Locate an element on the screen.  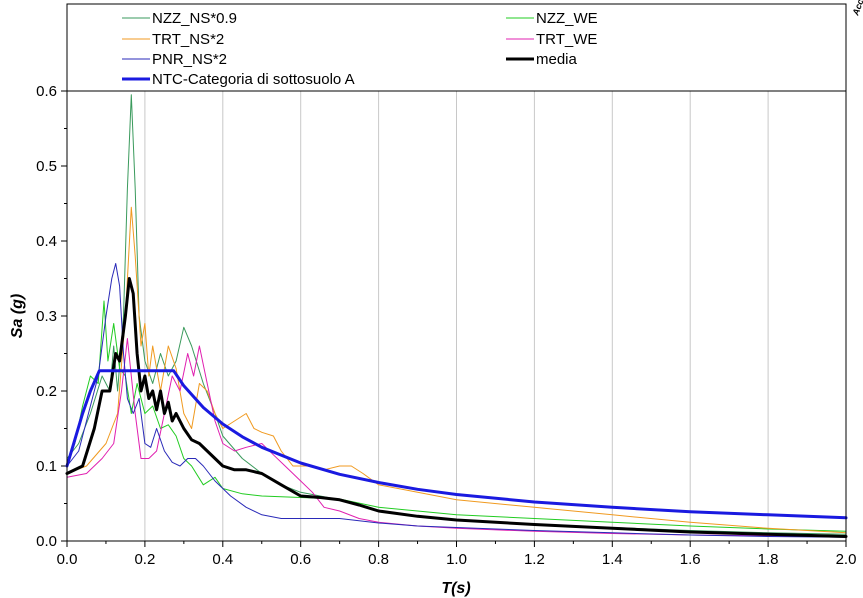
y-tick-label: 0.6 is located at coordinates (46, 91).